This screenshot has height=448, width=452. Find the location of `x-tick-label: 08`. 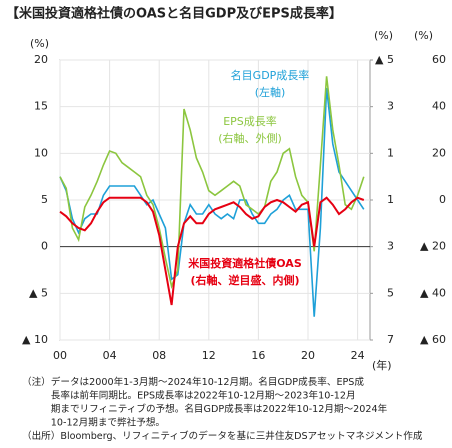

x-tick-label: 08 is located at coordinates (159, 355).